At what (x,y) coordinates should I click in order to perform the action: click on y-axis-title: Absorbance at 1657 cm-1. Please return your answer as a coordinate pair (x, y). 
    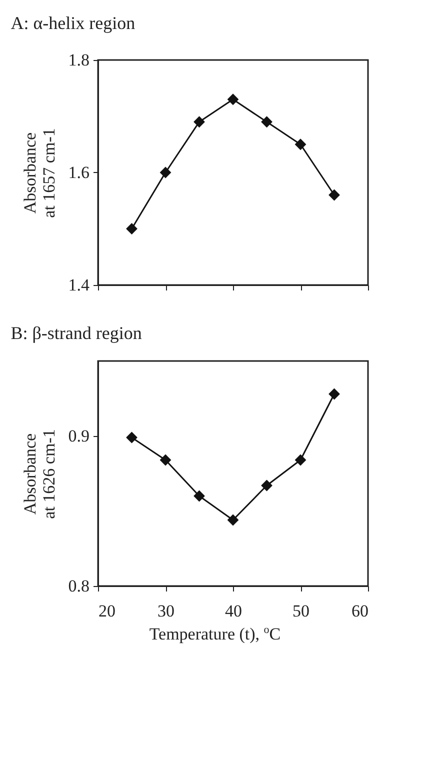
    Looking at the image, I should click on (39, 173).